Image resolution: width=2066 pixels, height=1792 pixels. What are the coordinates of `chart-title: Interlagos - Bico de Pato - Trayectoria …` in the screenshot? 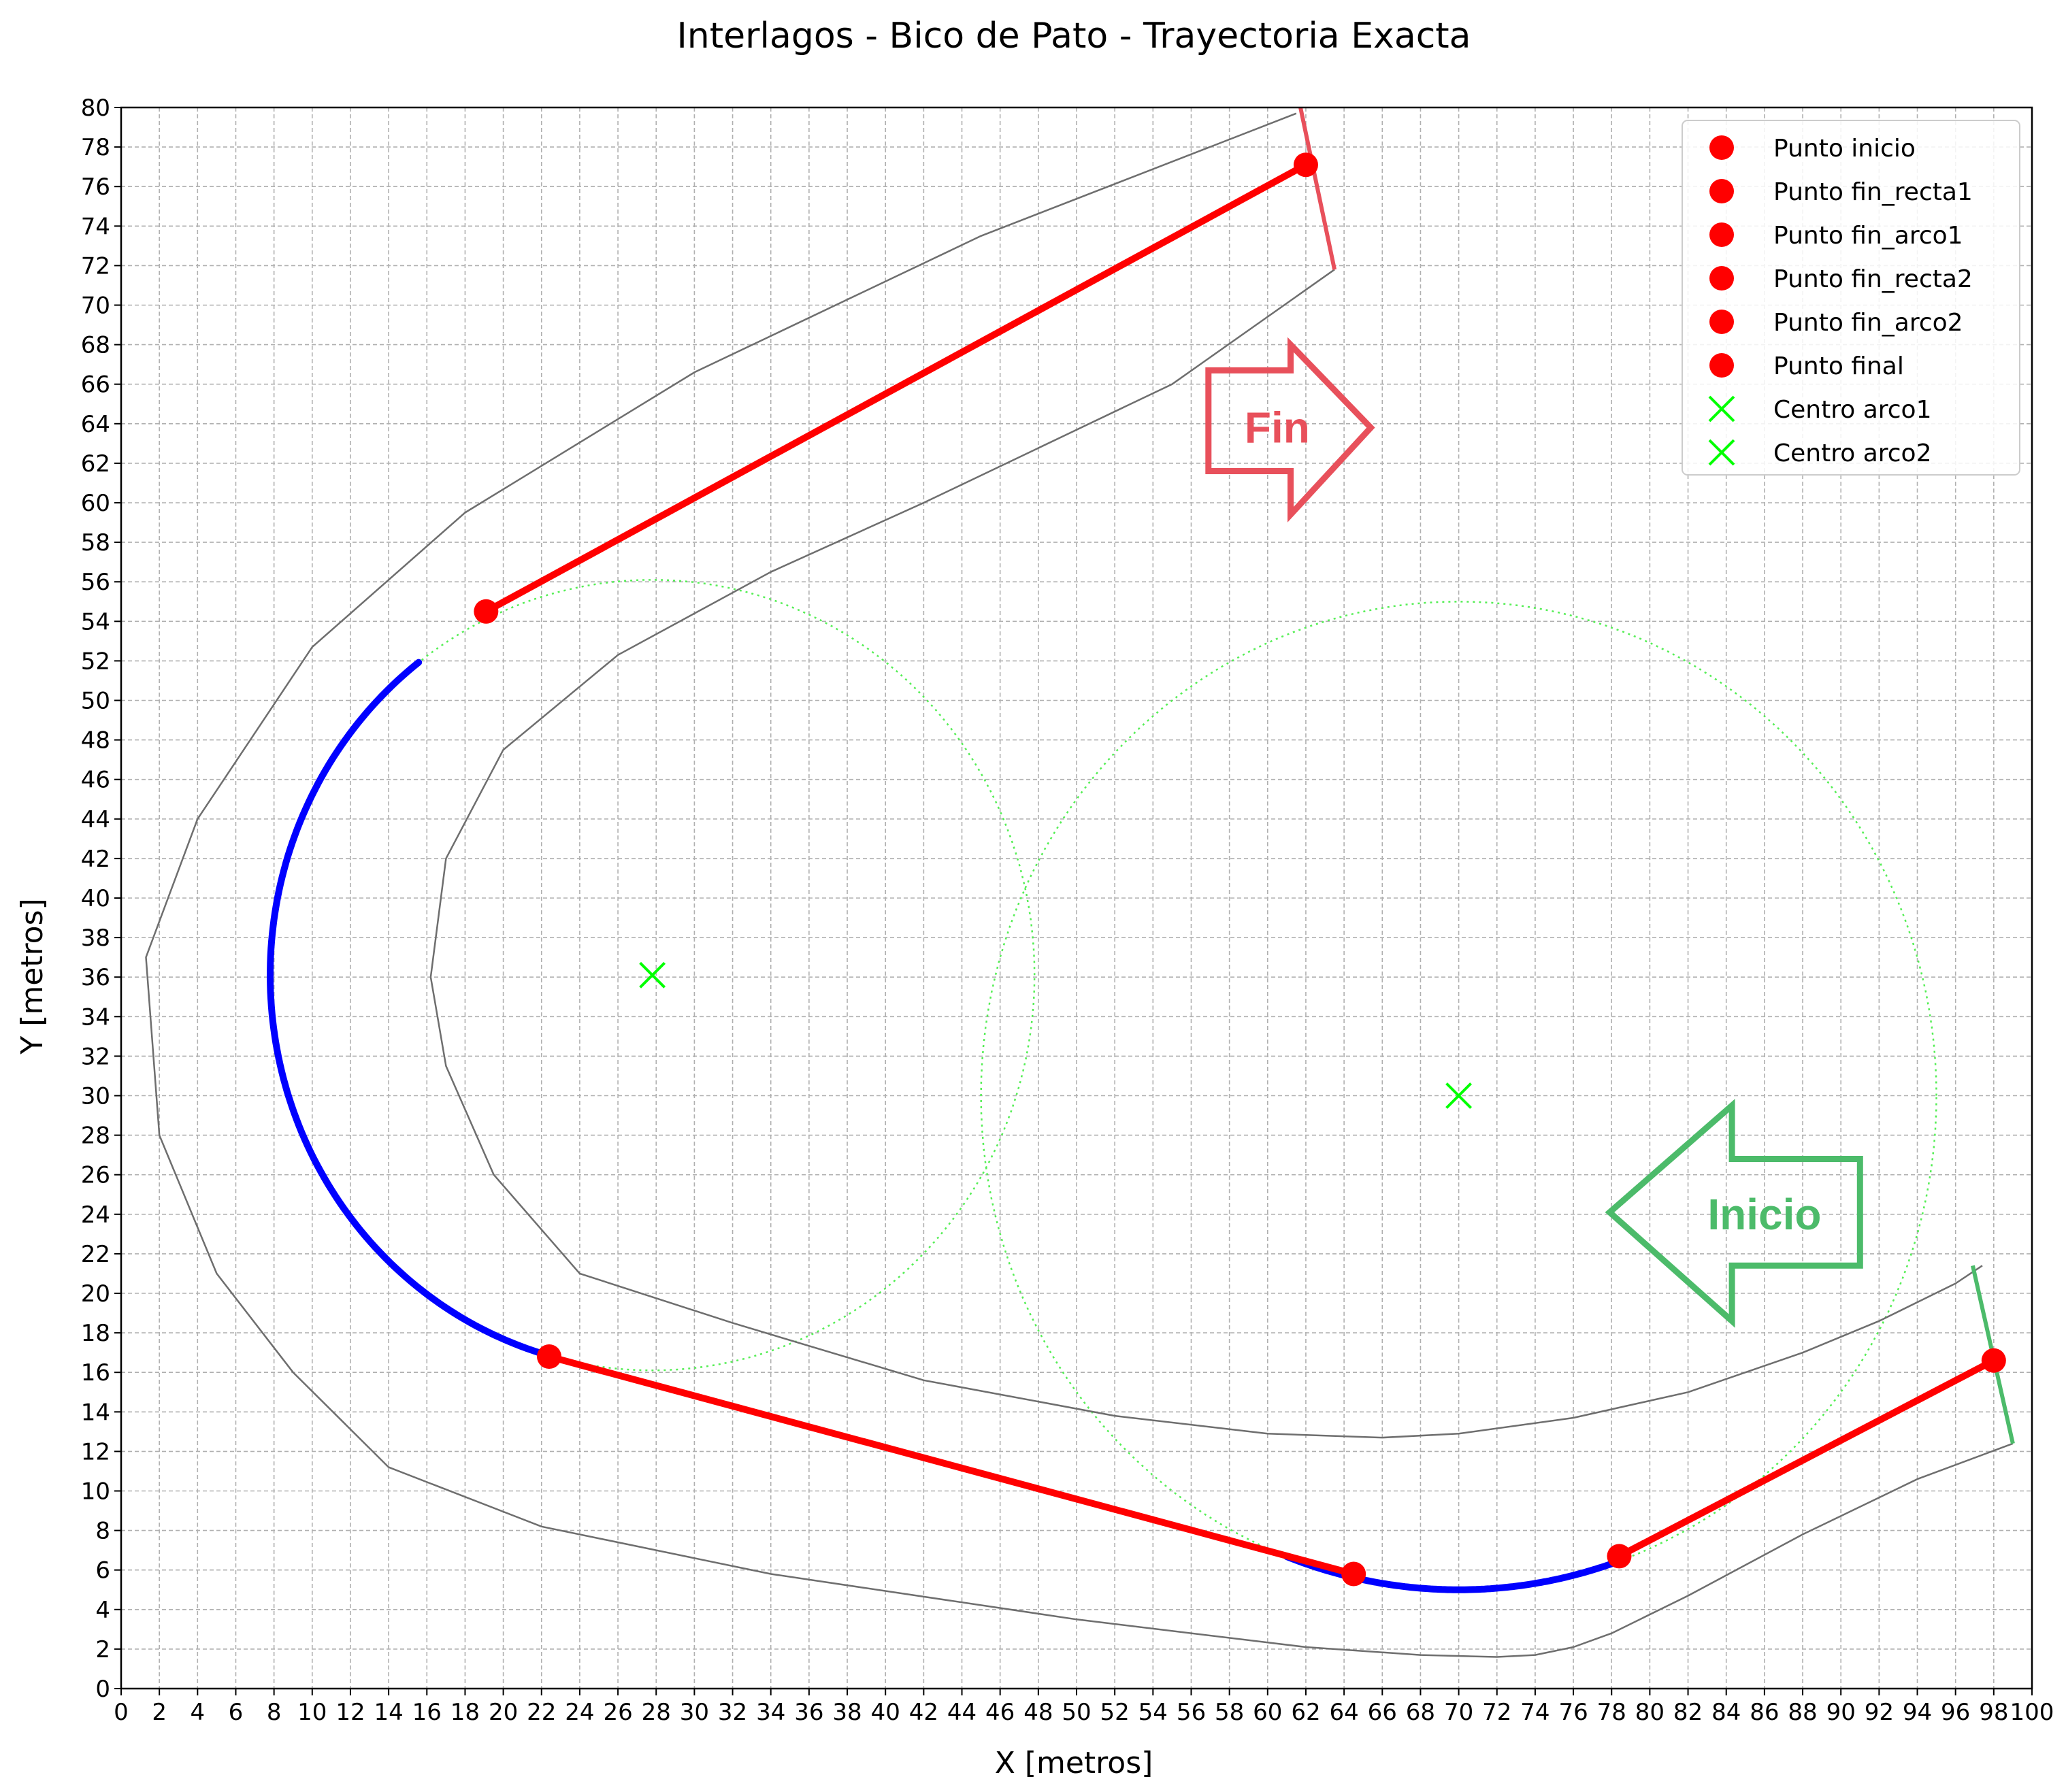 It's located at (1073, 36).